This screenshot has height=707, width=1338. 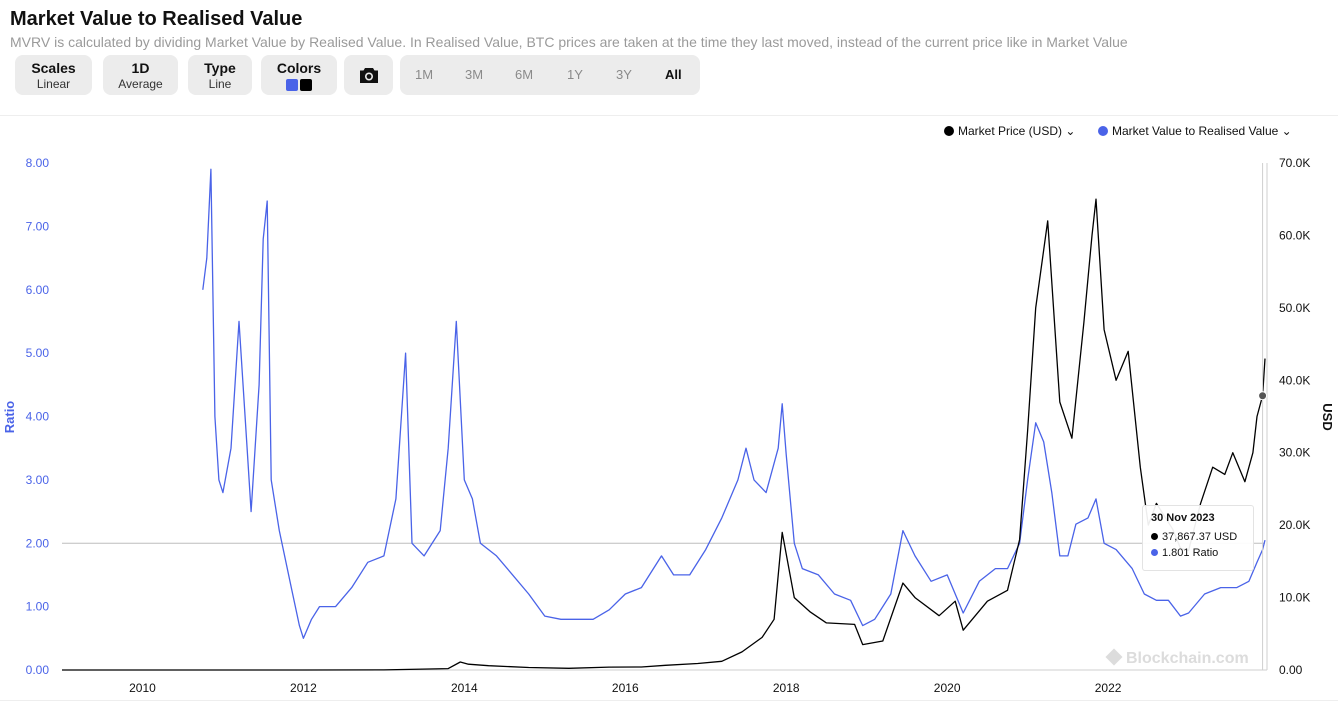 What do you see at coordinates (1294, 235) in the screenshot?
I see `y2-tick-label: 60.0K` at bounding box center [1294, 235].